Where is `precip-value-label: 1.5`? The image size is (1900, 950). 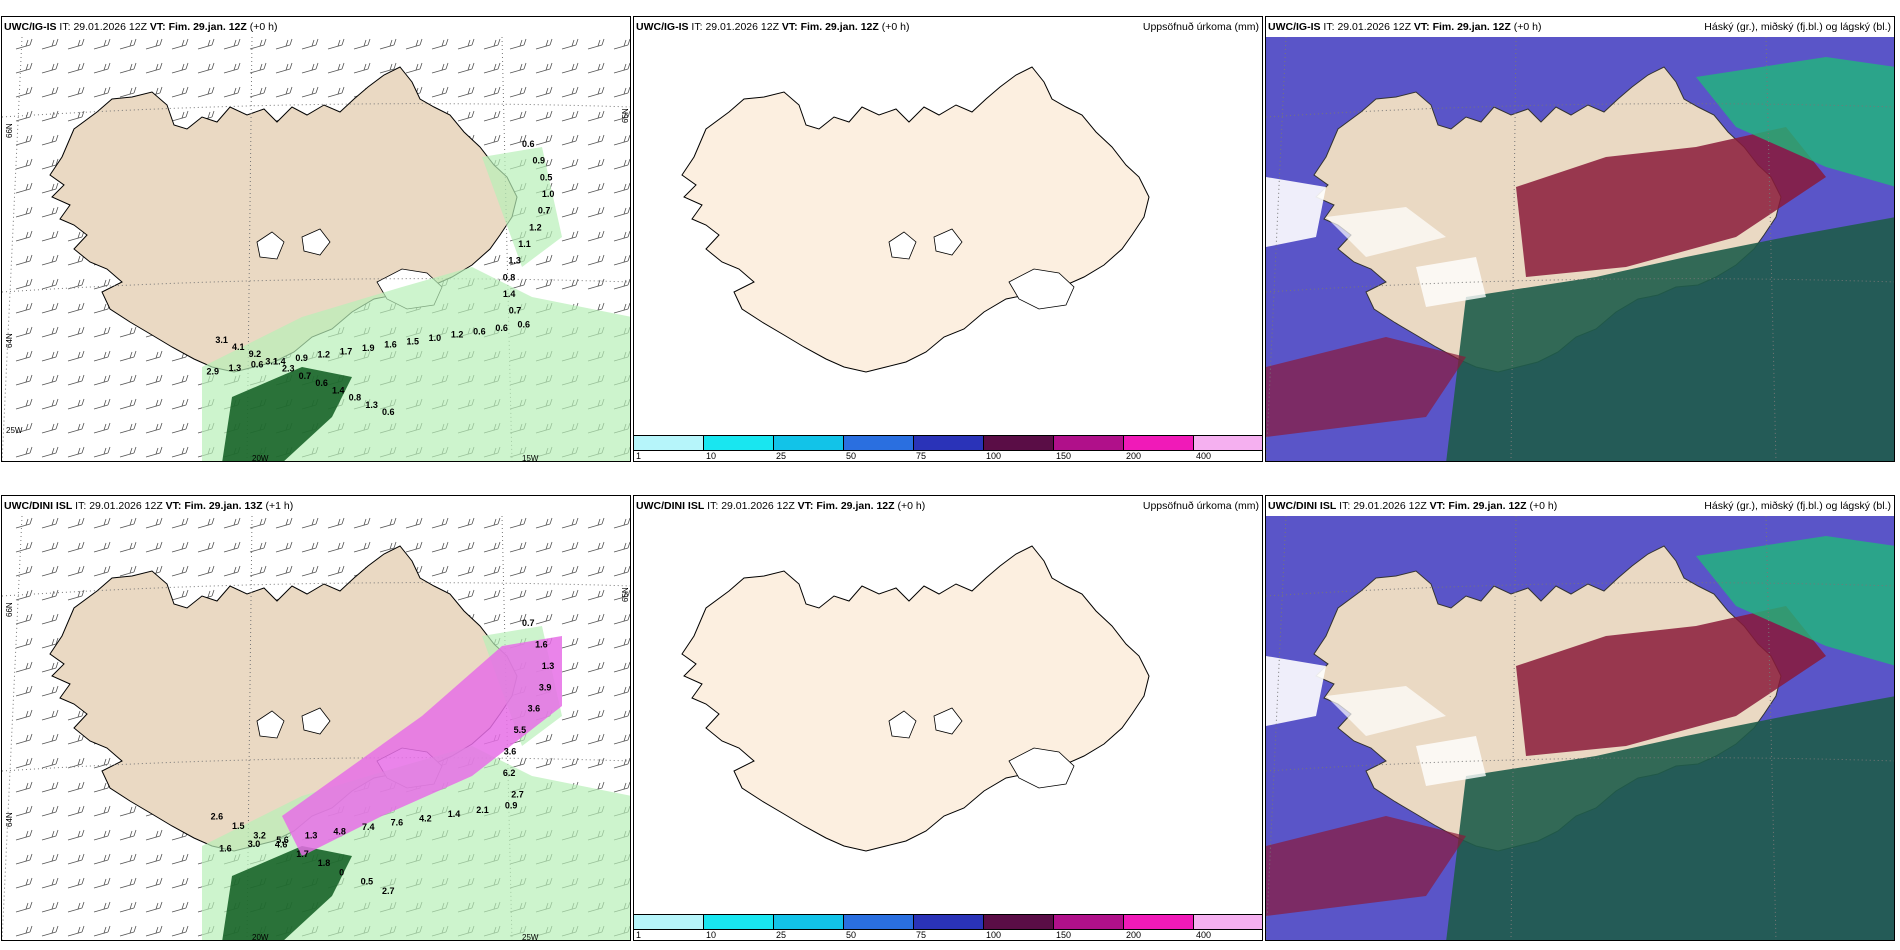
precip-value-label: 1.5 is located at coordinates (238, 826).